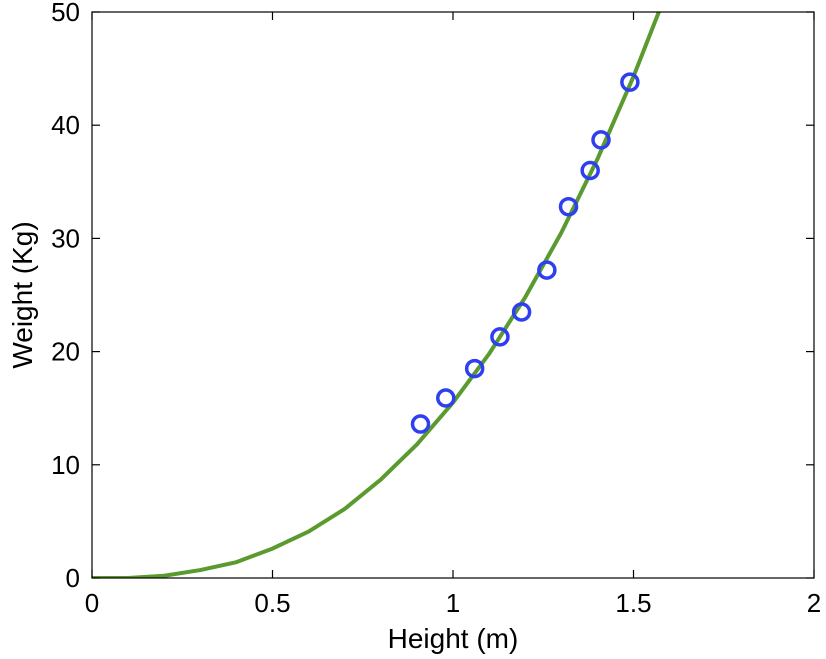 The height and width of the screenshot is (659, 826). I want to click on x-axis-label: Height (m), so click(453, 638).